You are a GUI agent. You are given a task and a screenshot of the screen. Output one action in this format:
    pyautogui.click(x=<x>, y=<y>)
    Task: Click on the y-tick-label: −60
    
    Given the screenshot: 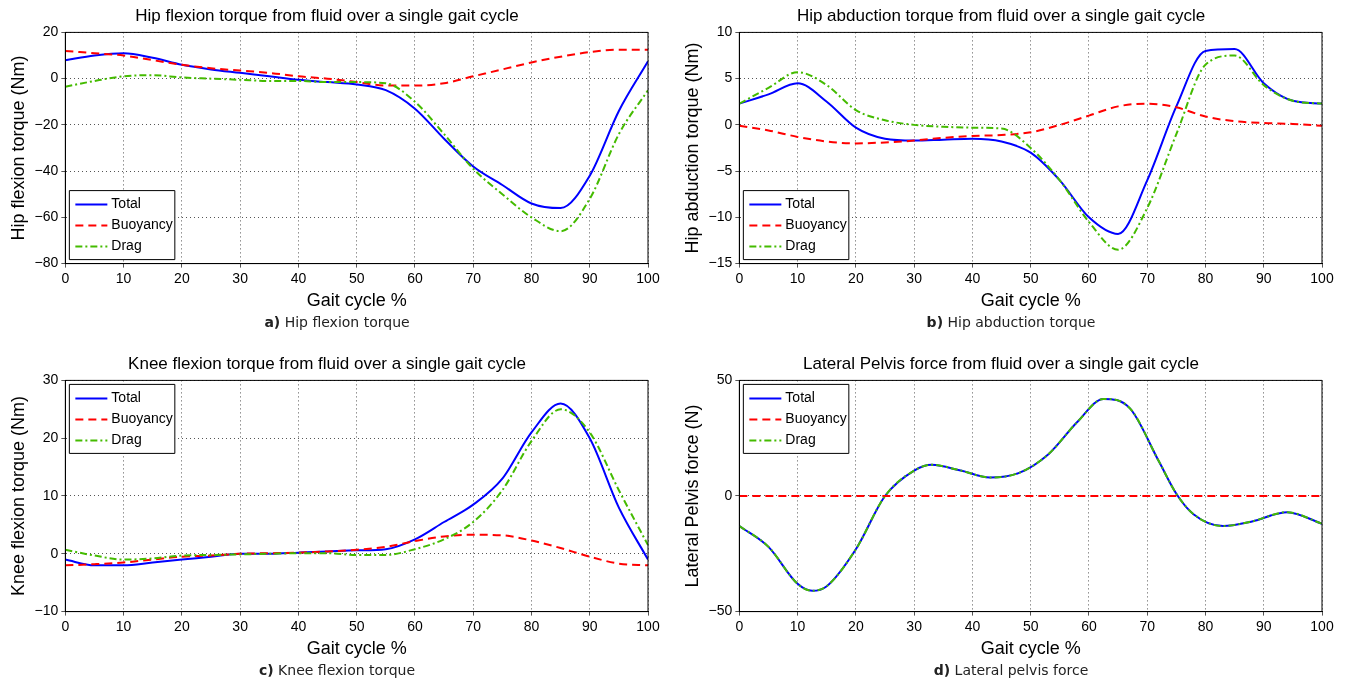 What is the action you would take?
    pyautogui.click(x=46, y=216)
    